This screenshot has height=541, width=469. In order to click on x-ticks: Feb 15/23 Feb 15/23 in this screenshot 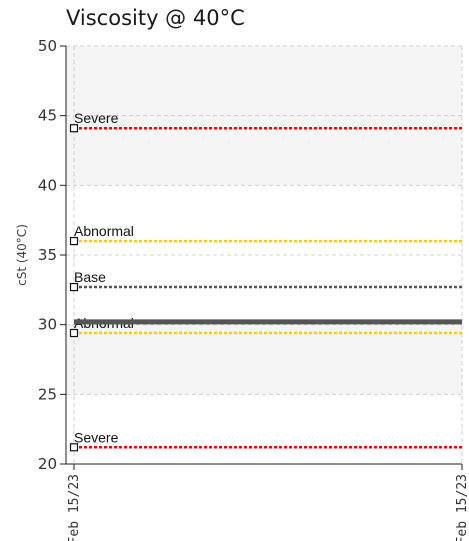, I will do `click(268, 502)`.